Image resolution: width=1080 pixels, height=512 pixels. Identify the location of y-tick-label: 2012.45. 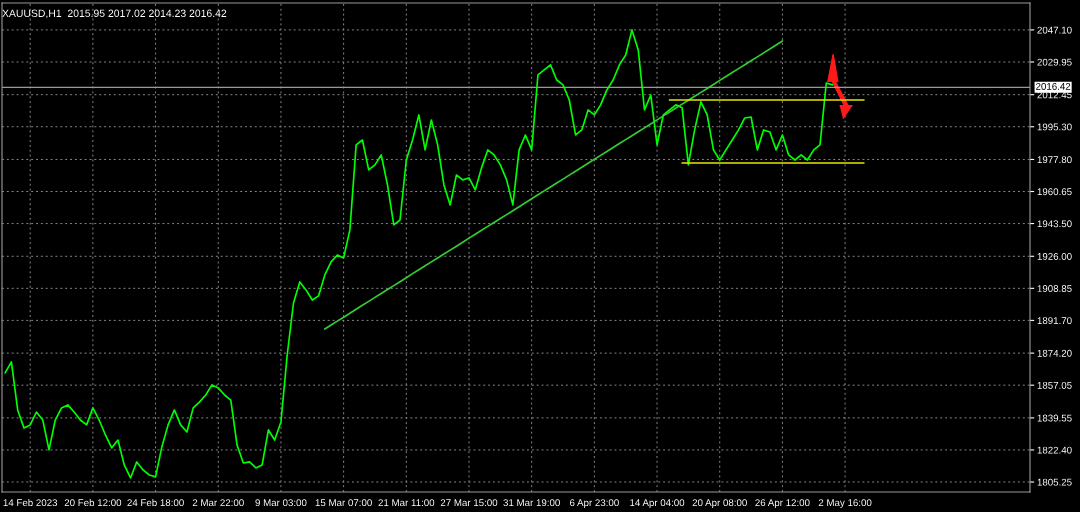
(1054, 95).